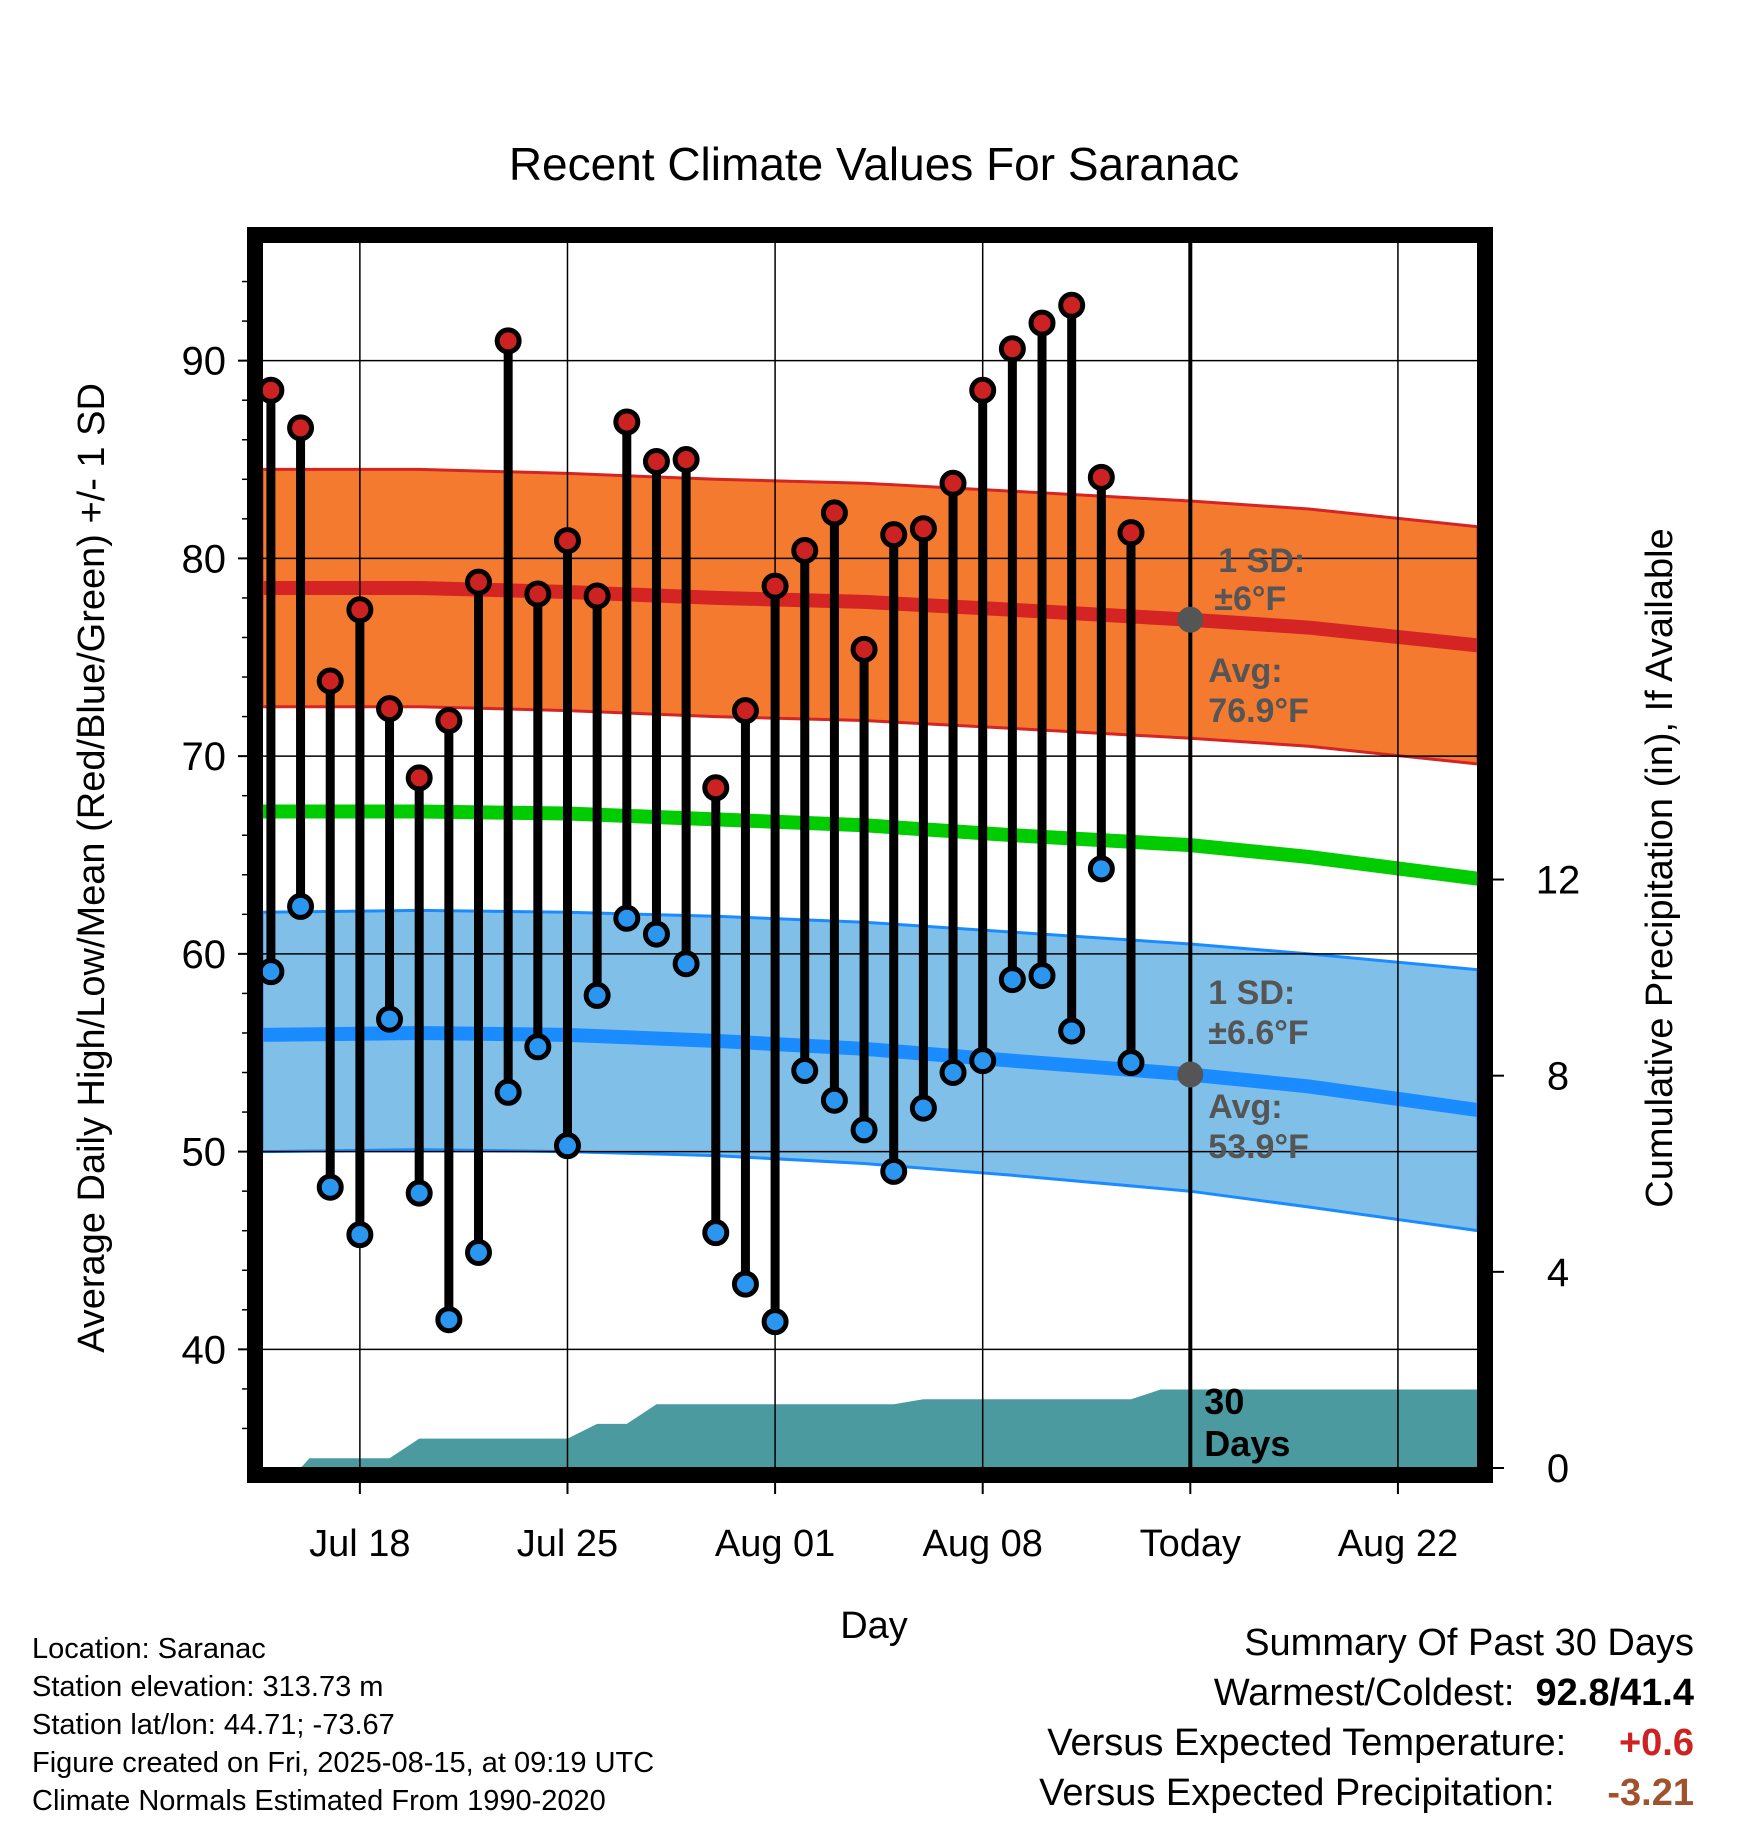  Describe the element at coordinates (1190, 619) in the screenshot. I see `today-high-avg-marker` at that location.